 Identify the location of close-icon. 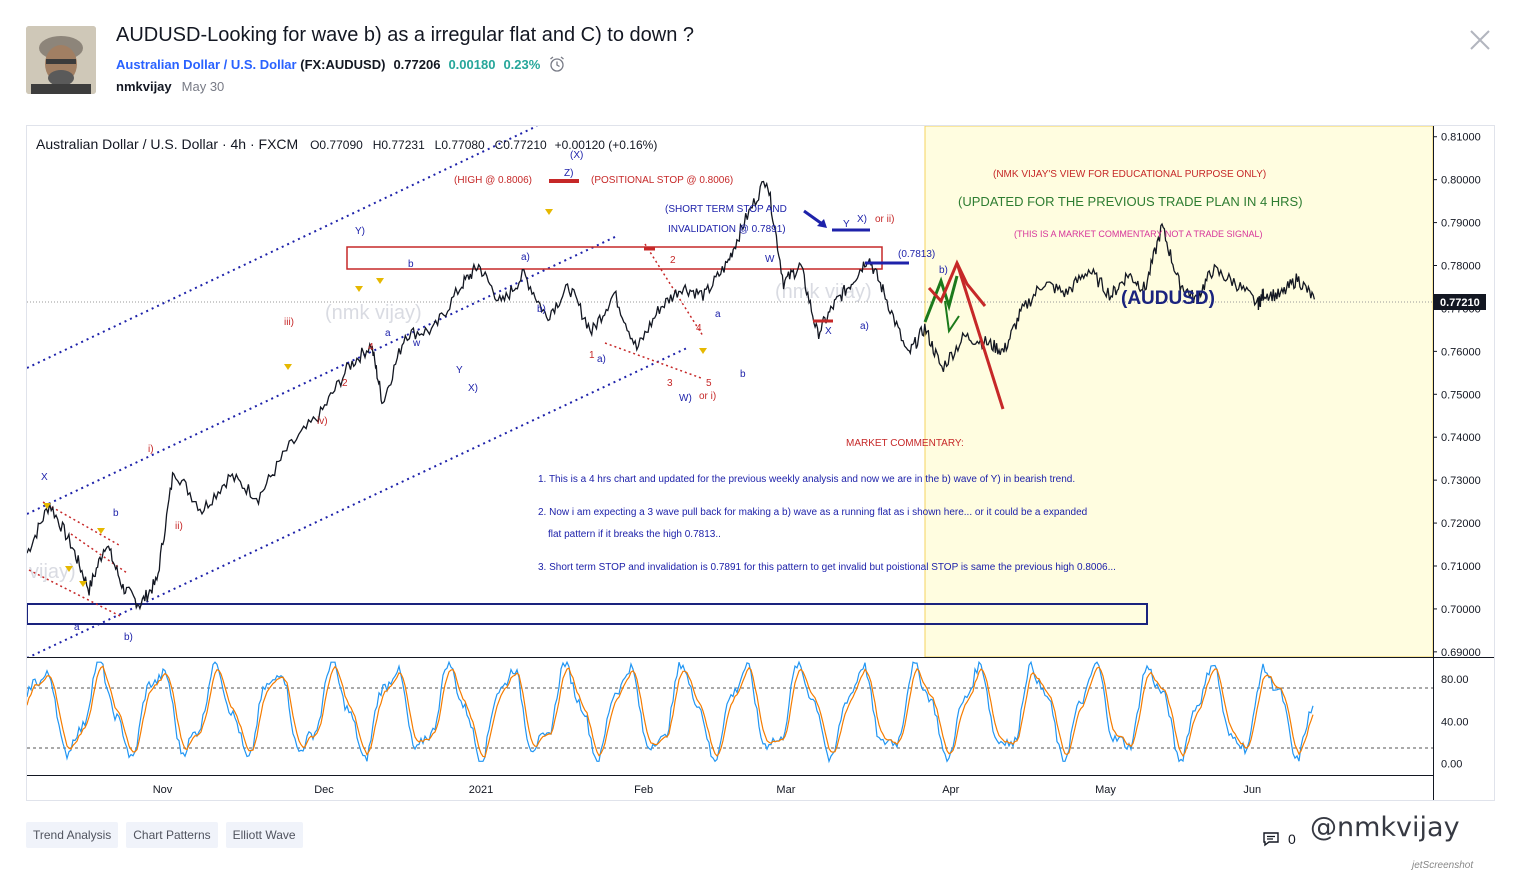
(1480, 40).